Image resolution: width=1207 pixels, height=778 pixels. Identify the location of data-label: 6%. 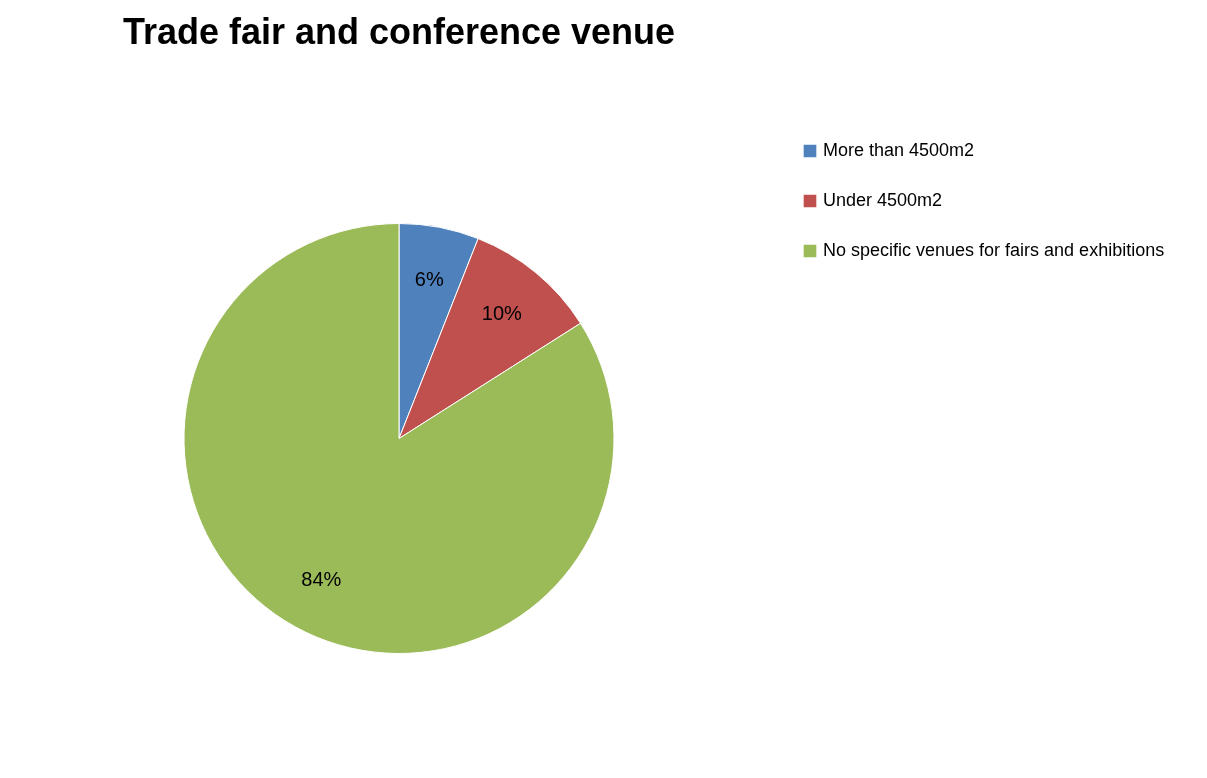
(429, 279).